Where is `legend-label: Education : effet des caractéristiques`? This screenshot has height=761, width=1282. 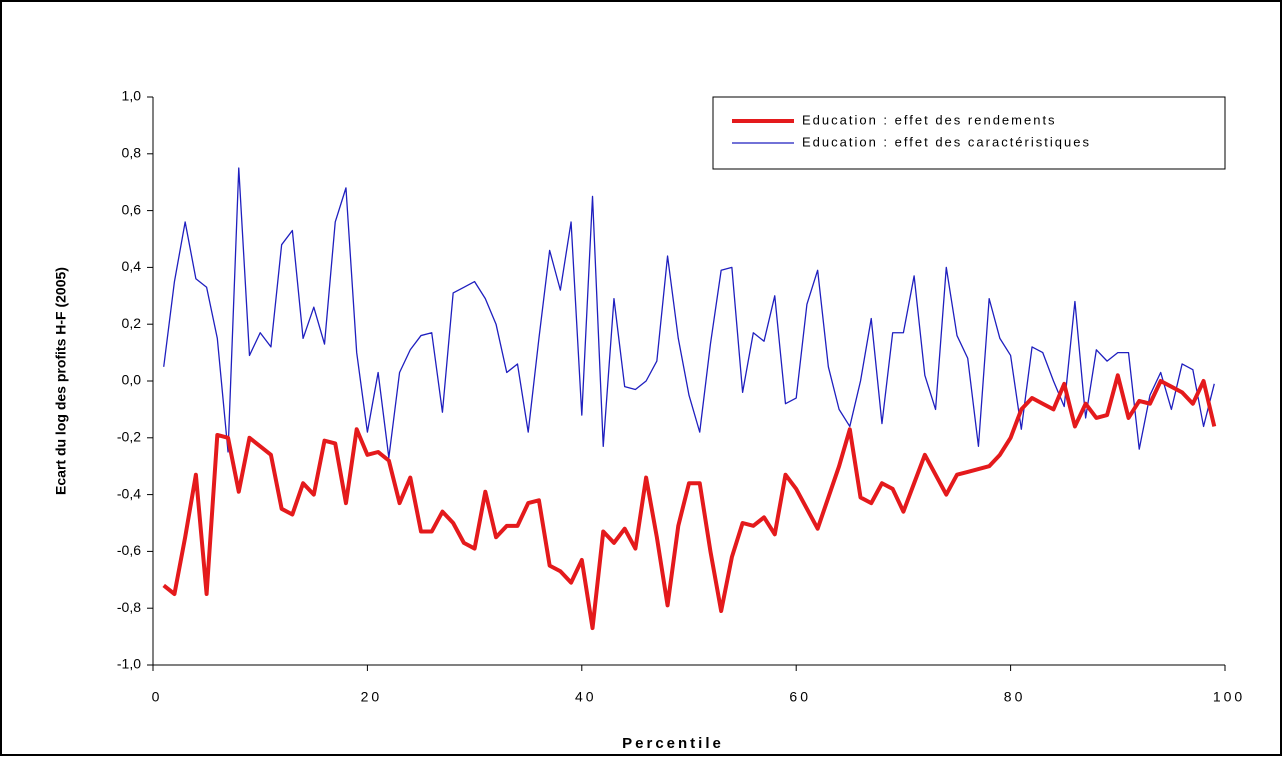
legend-label: Education : effet des caractéristiques is located at coordinates (946, 141).